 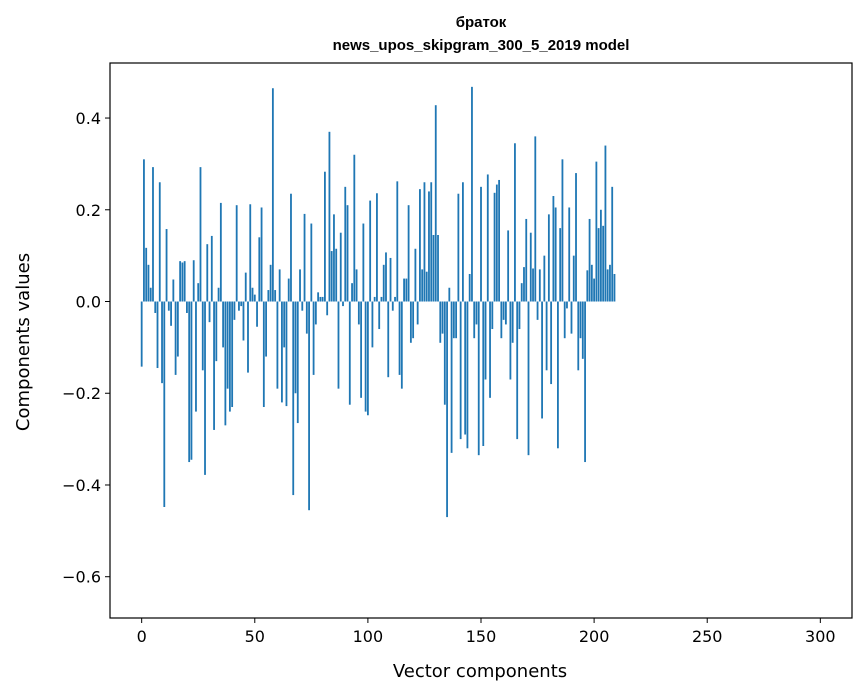 I want to click on x-tick-label: 50, so click(x=255, y=636).